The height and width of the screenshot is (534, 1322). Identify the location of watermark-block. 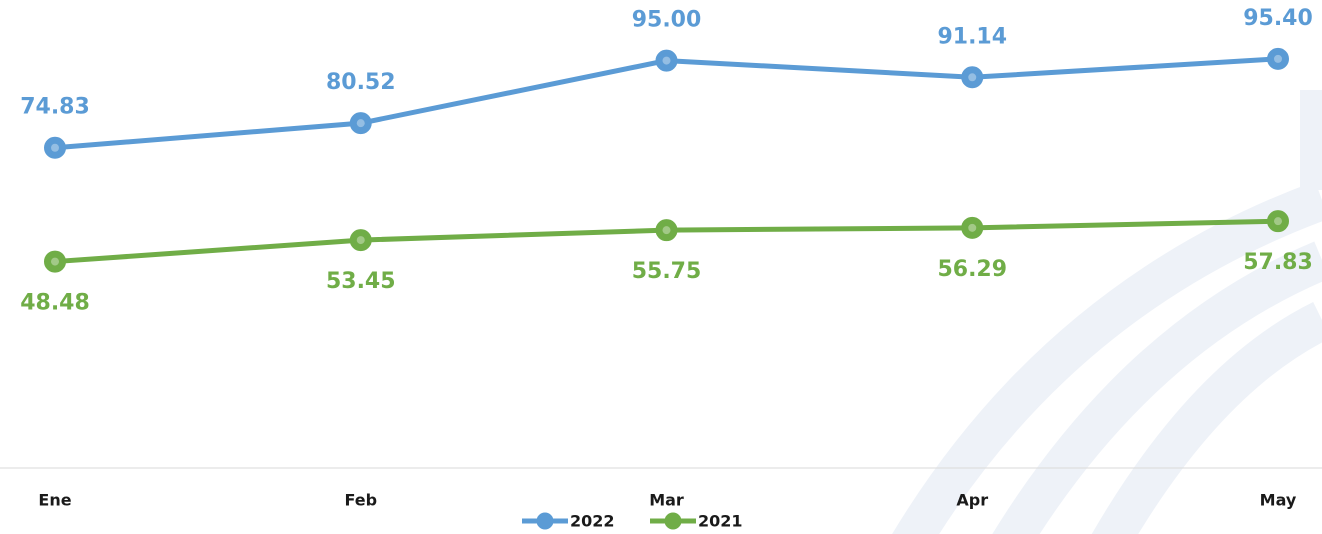
(1311, 140).